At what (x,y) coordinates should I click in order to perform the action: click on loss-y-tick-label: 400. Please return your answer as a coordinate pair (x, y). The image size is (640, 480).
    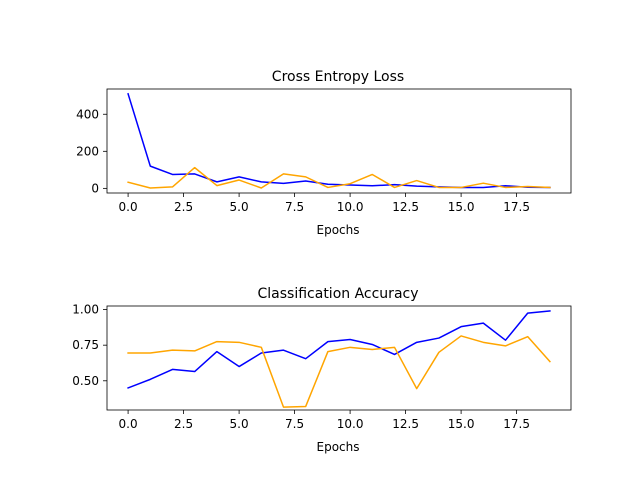
    Looking at the image, I should click on (87, 114).